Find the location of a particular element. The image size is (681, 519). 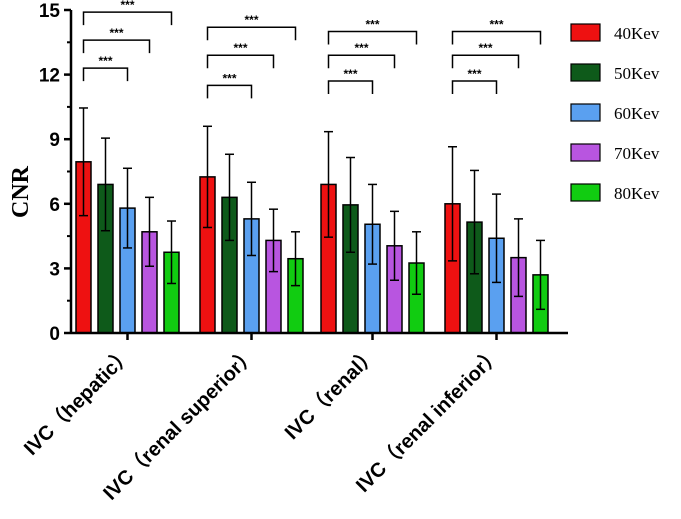

legend: 40Kev 50Kev 60Kev 70Kev 80Kev is located at coordinates (615, 113).